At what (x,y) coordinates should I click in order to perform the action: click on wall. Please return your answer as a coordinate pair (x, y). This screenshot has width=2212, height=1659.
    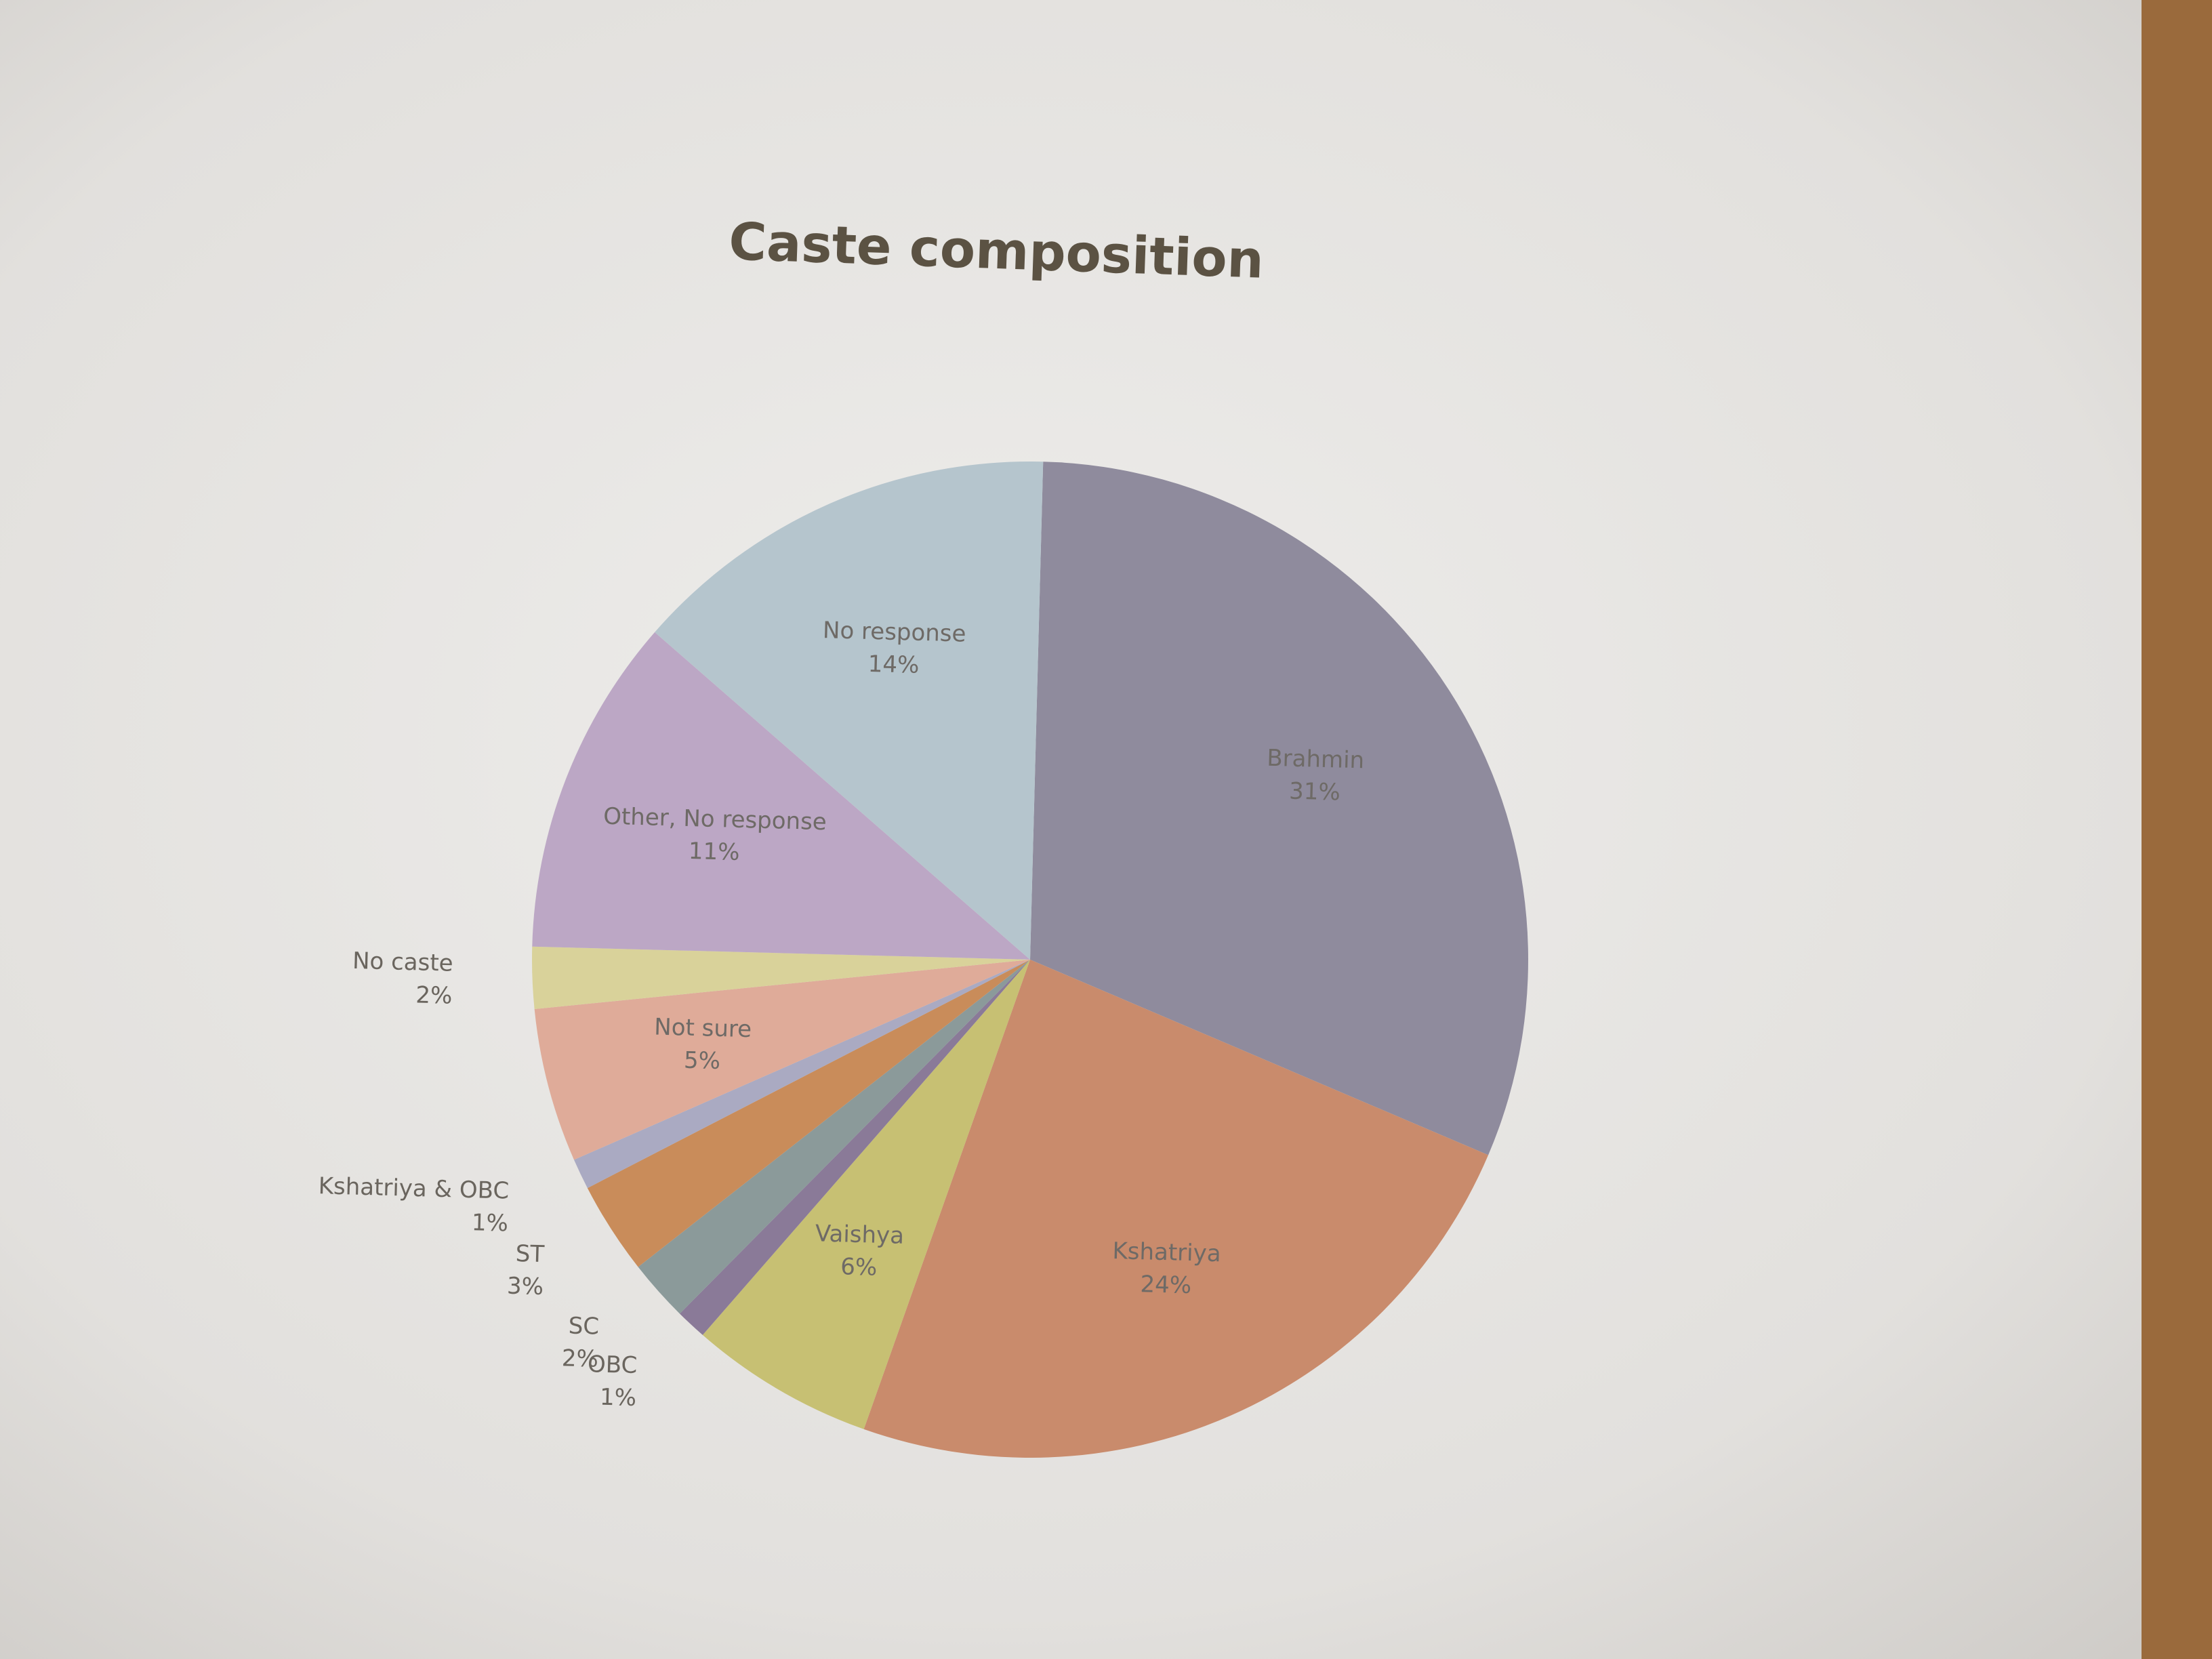
    Looking at the image, I should click on (2177, 829).